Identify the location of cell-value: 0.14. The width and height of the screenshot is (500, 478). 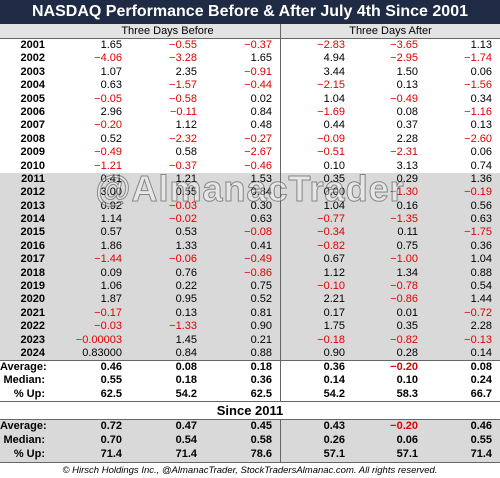
(316, 381).